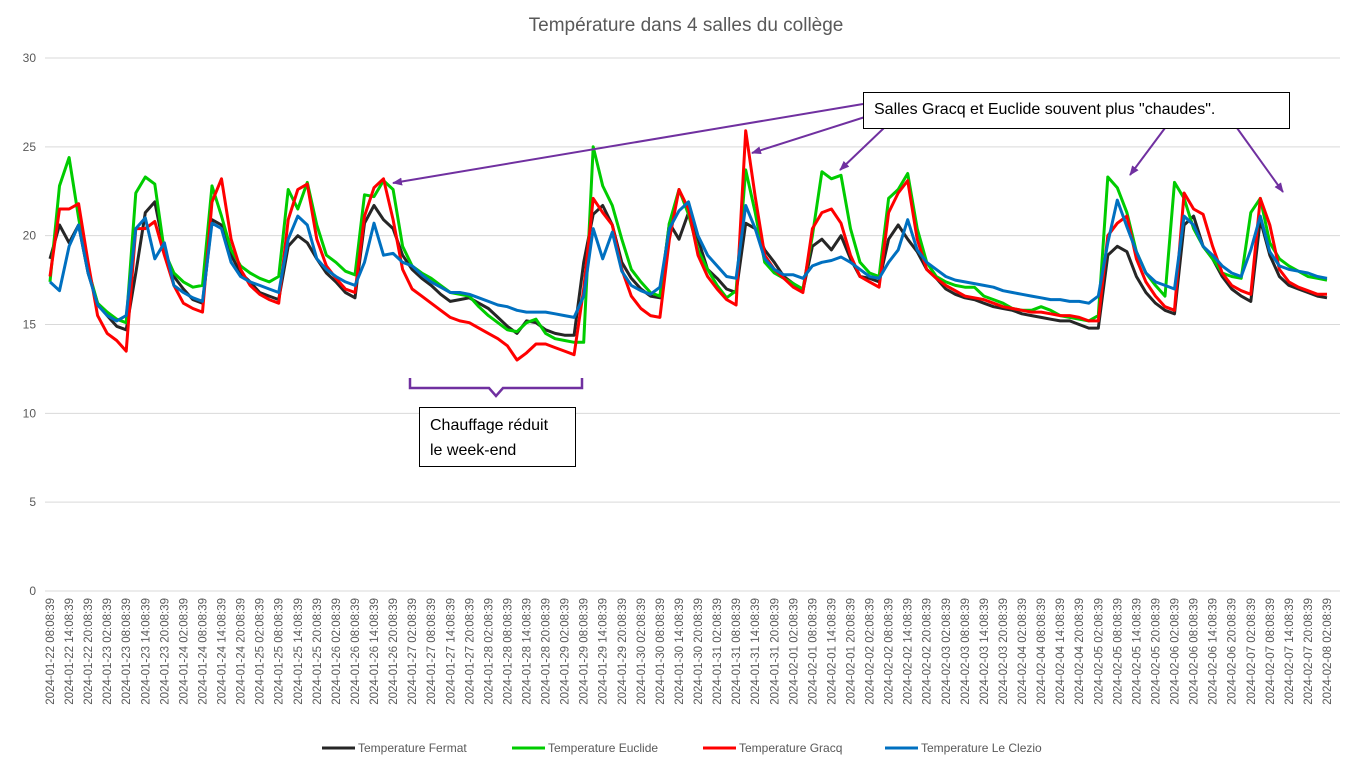  I want to click on legend-item: Temperature Fermat, so click(394, 748).